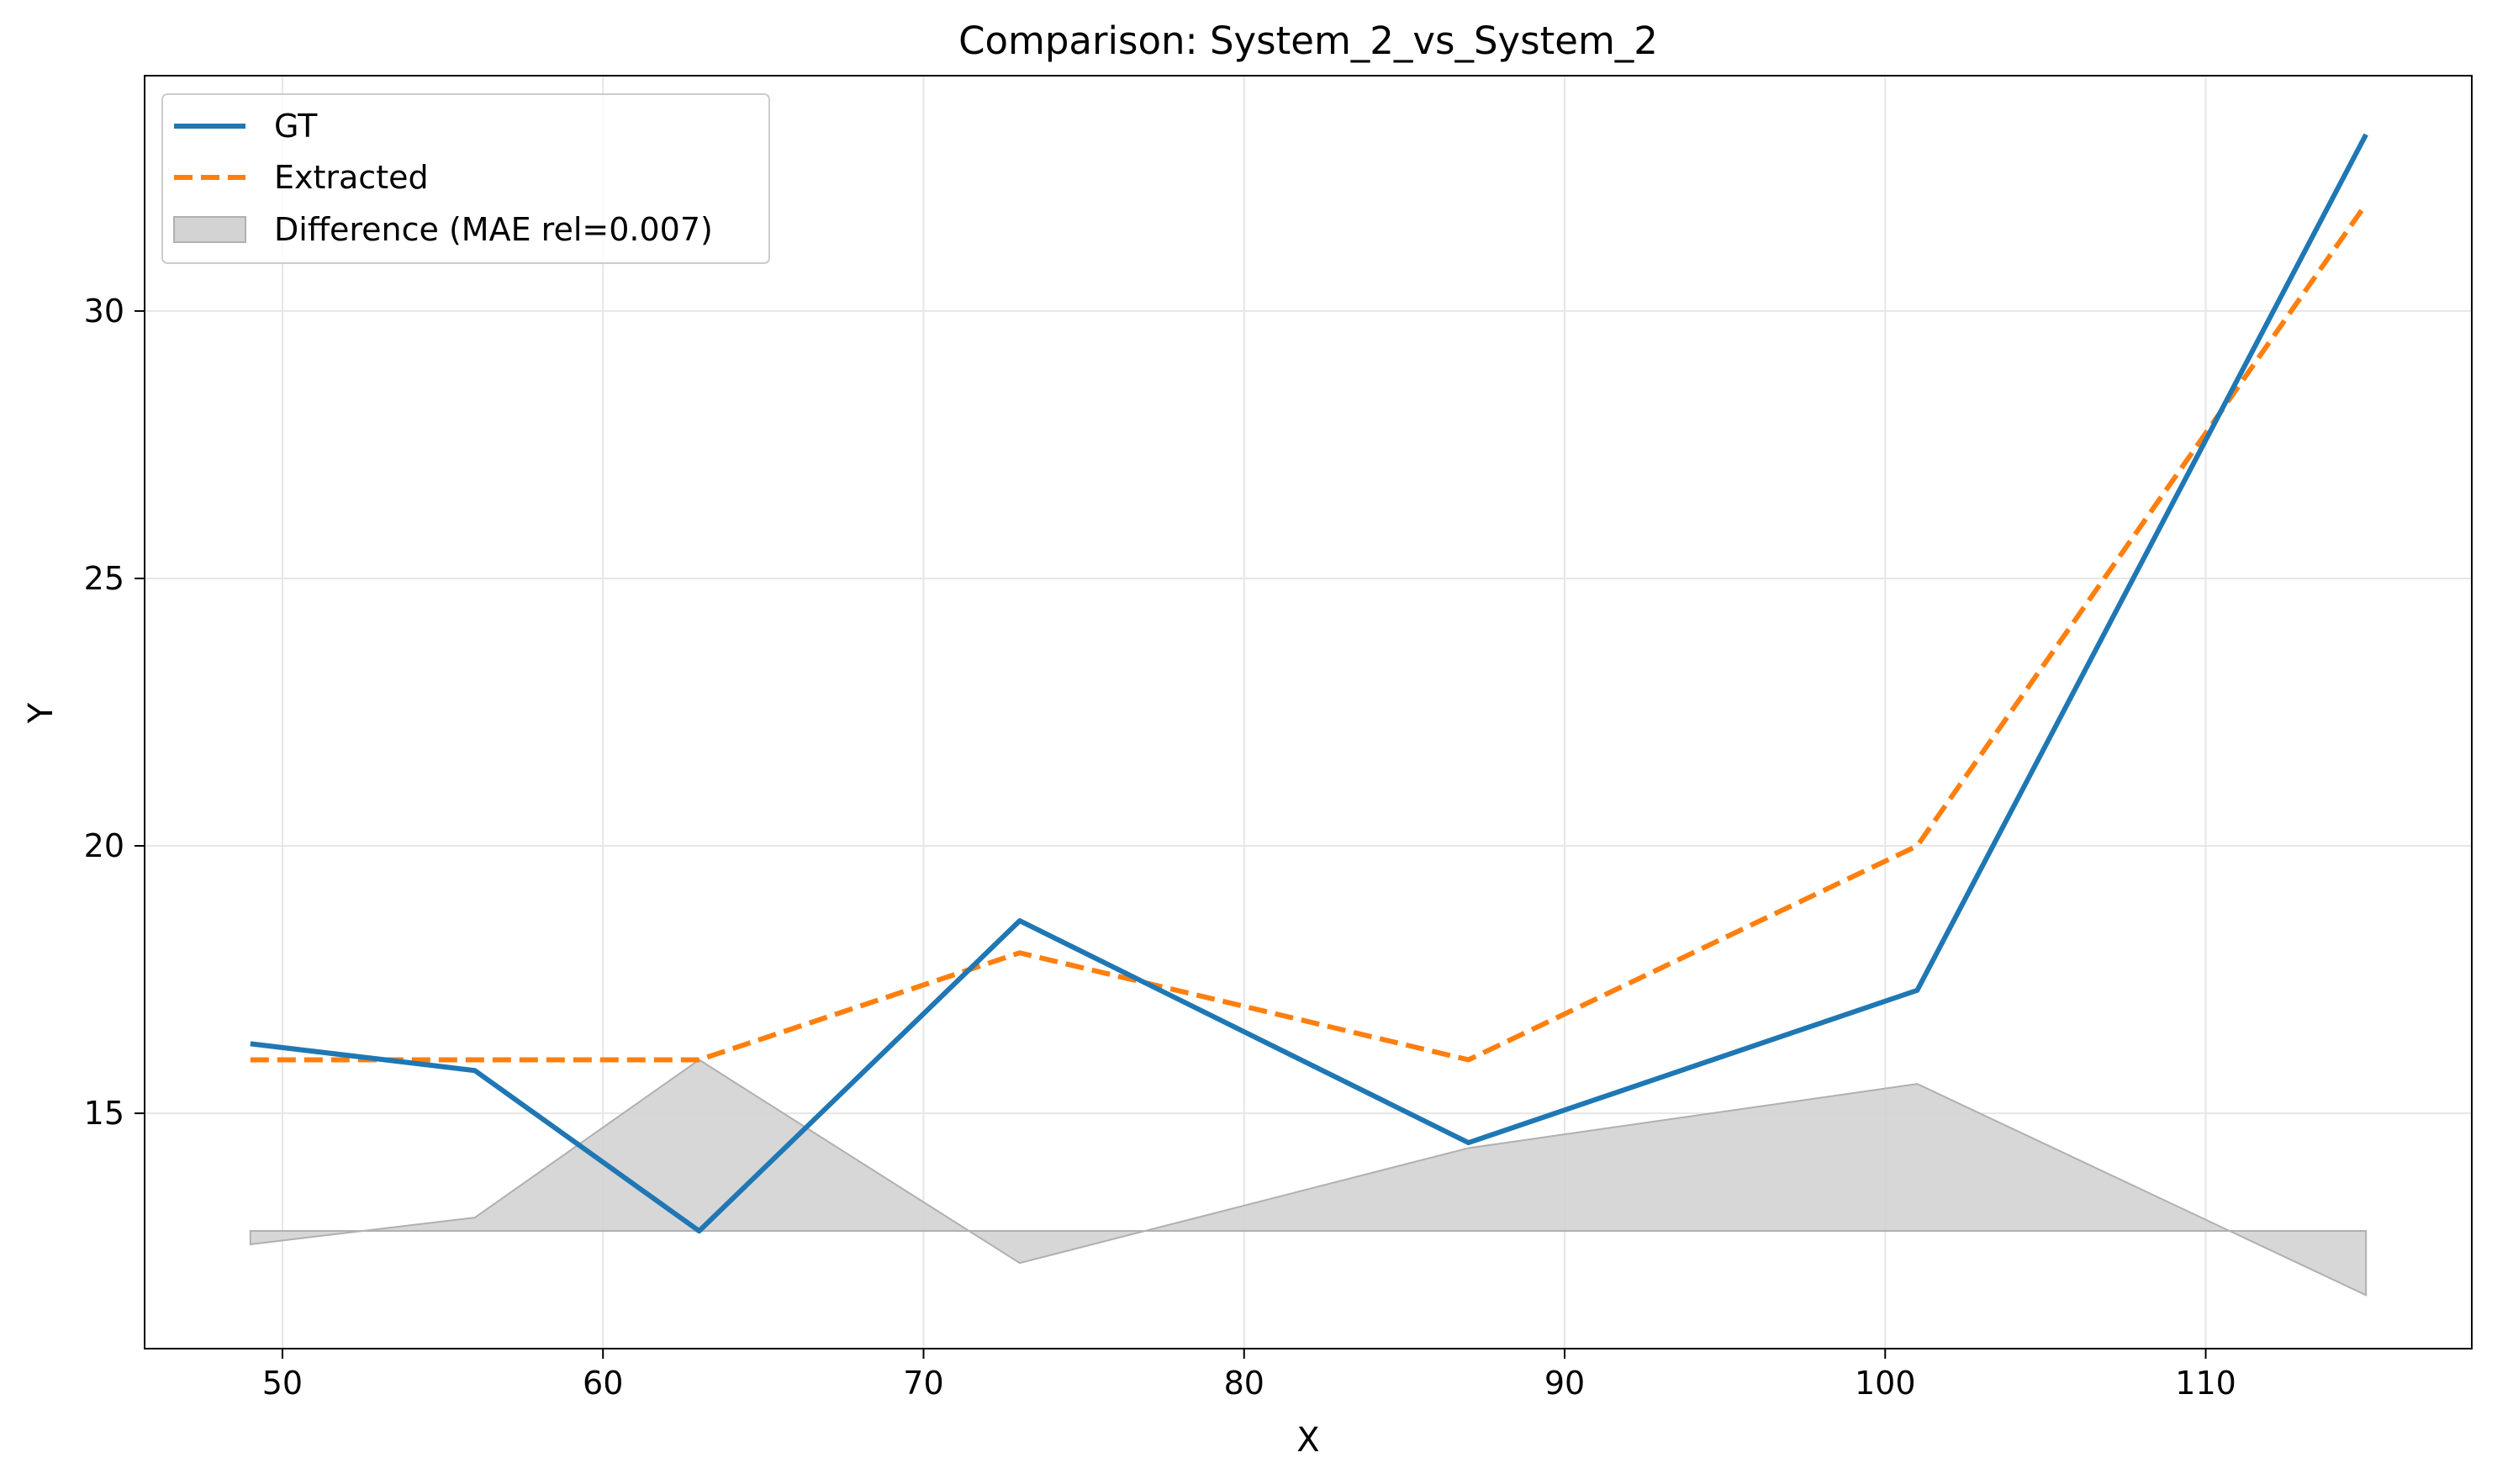 This screenshot has height=1484, width=2497. I want to click on x-tick-label: 60, so click(603, 1383).